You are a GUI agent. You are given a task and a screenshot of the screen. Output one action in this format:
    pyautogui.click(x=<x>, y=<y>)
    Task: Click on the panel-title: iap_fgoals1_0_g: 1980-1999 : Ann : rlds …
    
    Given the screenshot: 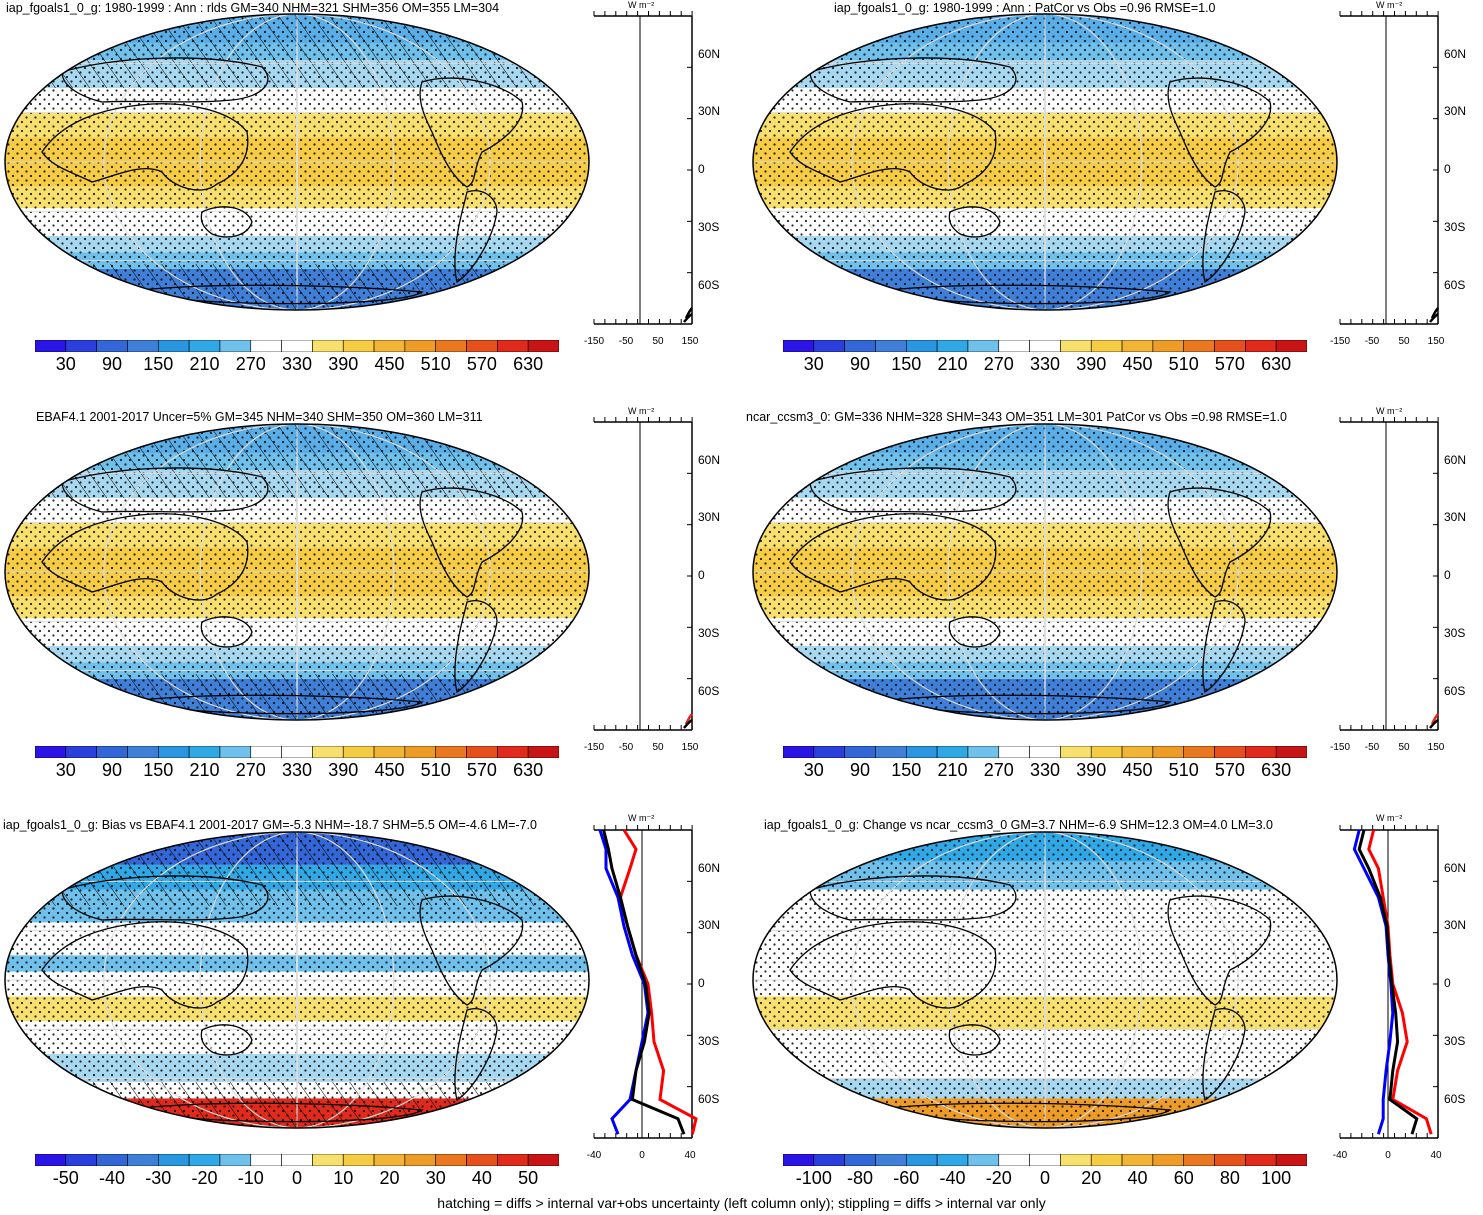 What is the action you would take?
    pyautogui.click(x=253, y=8)
    